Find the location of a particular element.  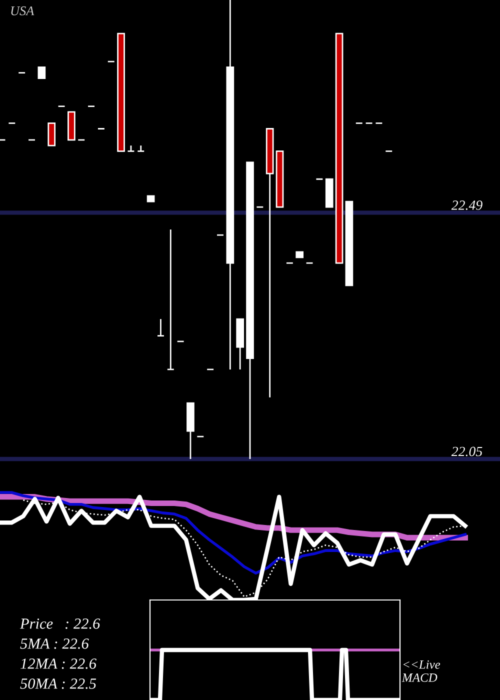

text: 12MA : 22.6 is located at coordinates (58, 663).